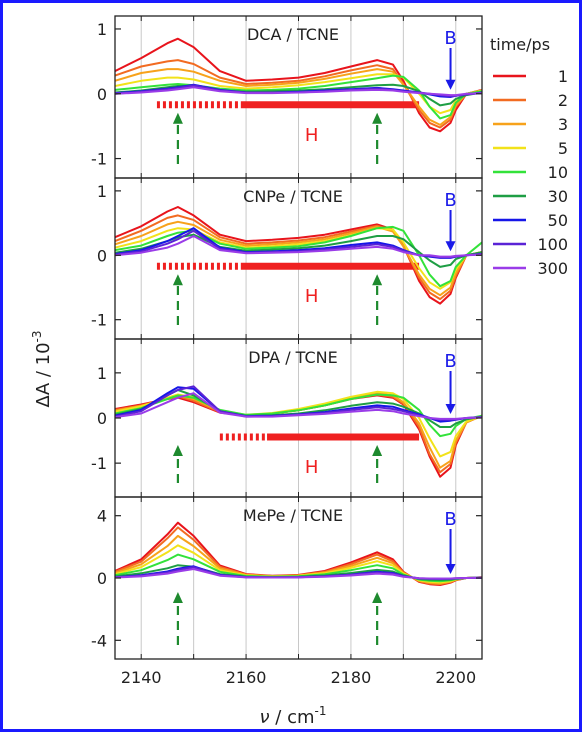 The image size is (582, 734). I want to click on panel-title: CNPe / TCNE, so click(293, 196).